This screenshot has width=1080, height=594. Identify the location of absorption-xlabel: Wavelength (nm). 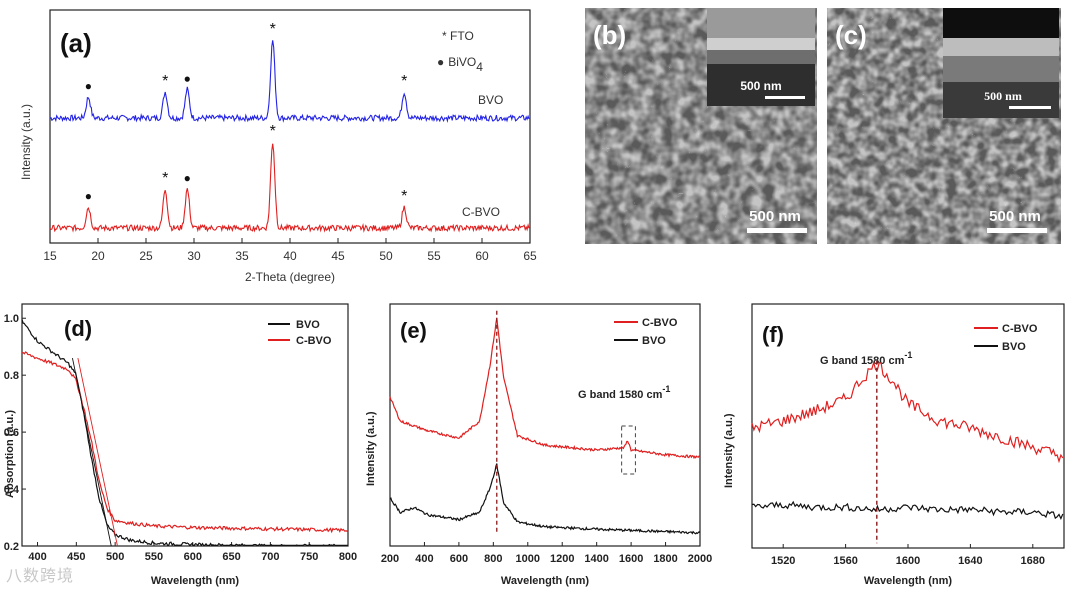
(195, 581).